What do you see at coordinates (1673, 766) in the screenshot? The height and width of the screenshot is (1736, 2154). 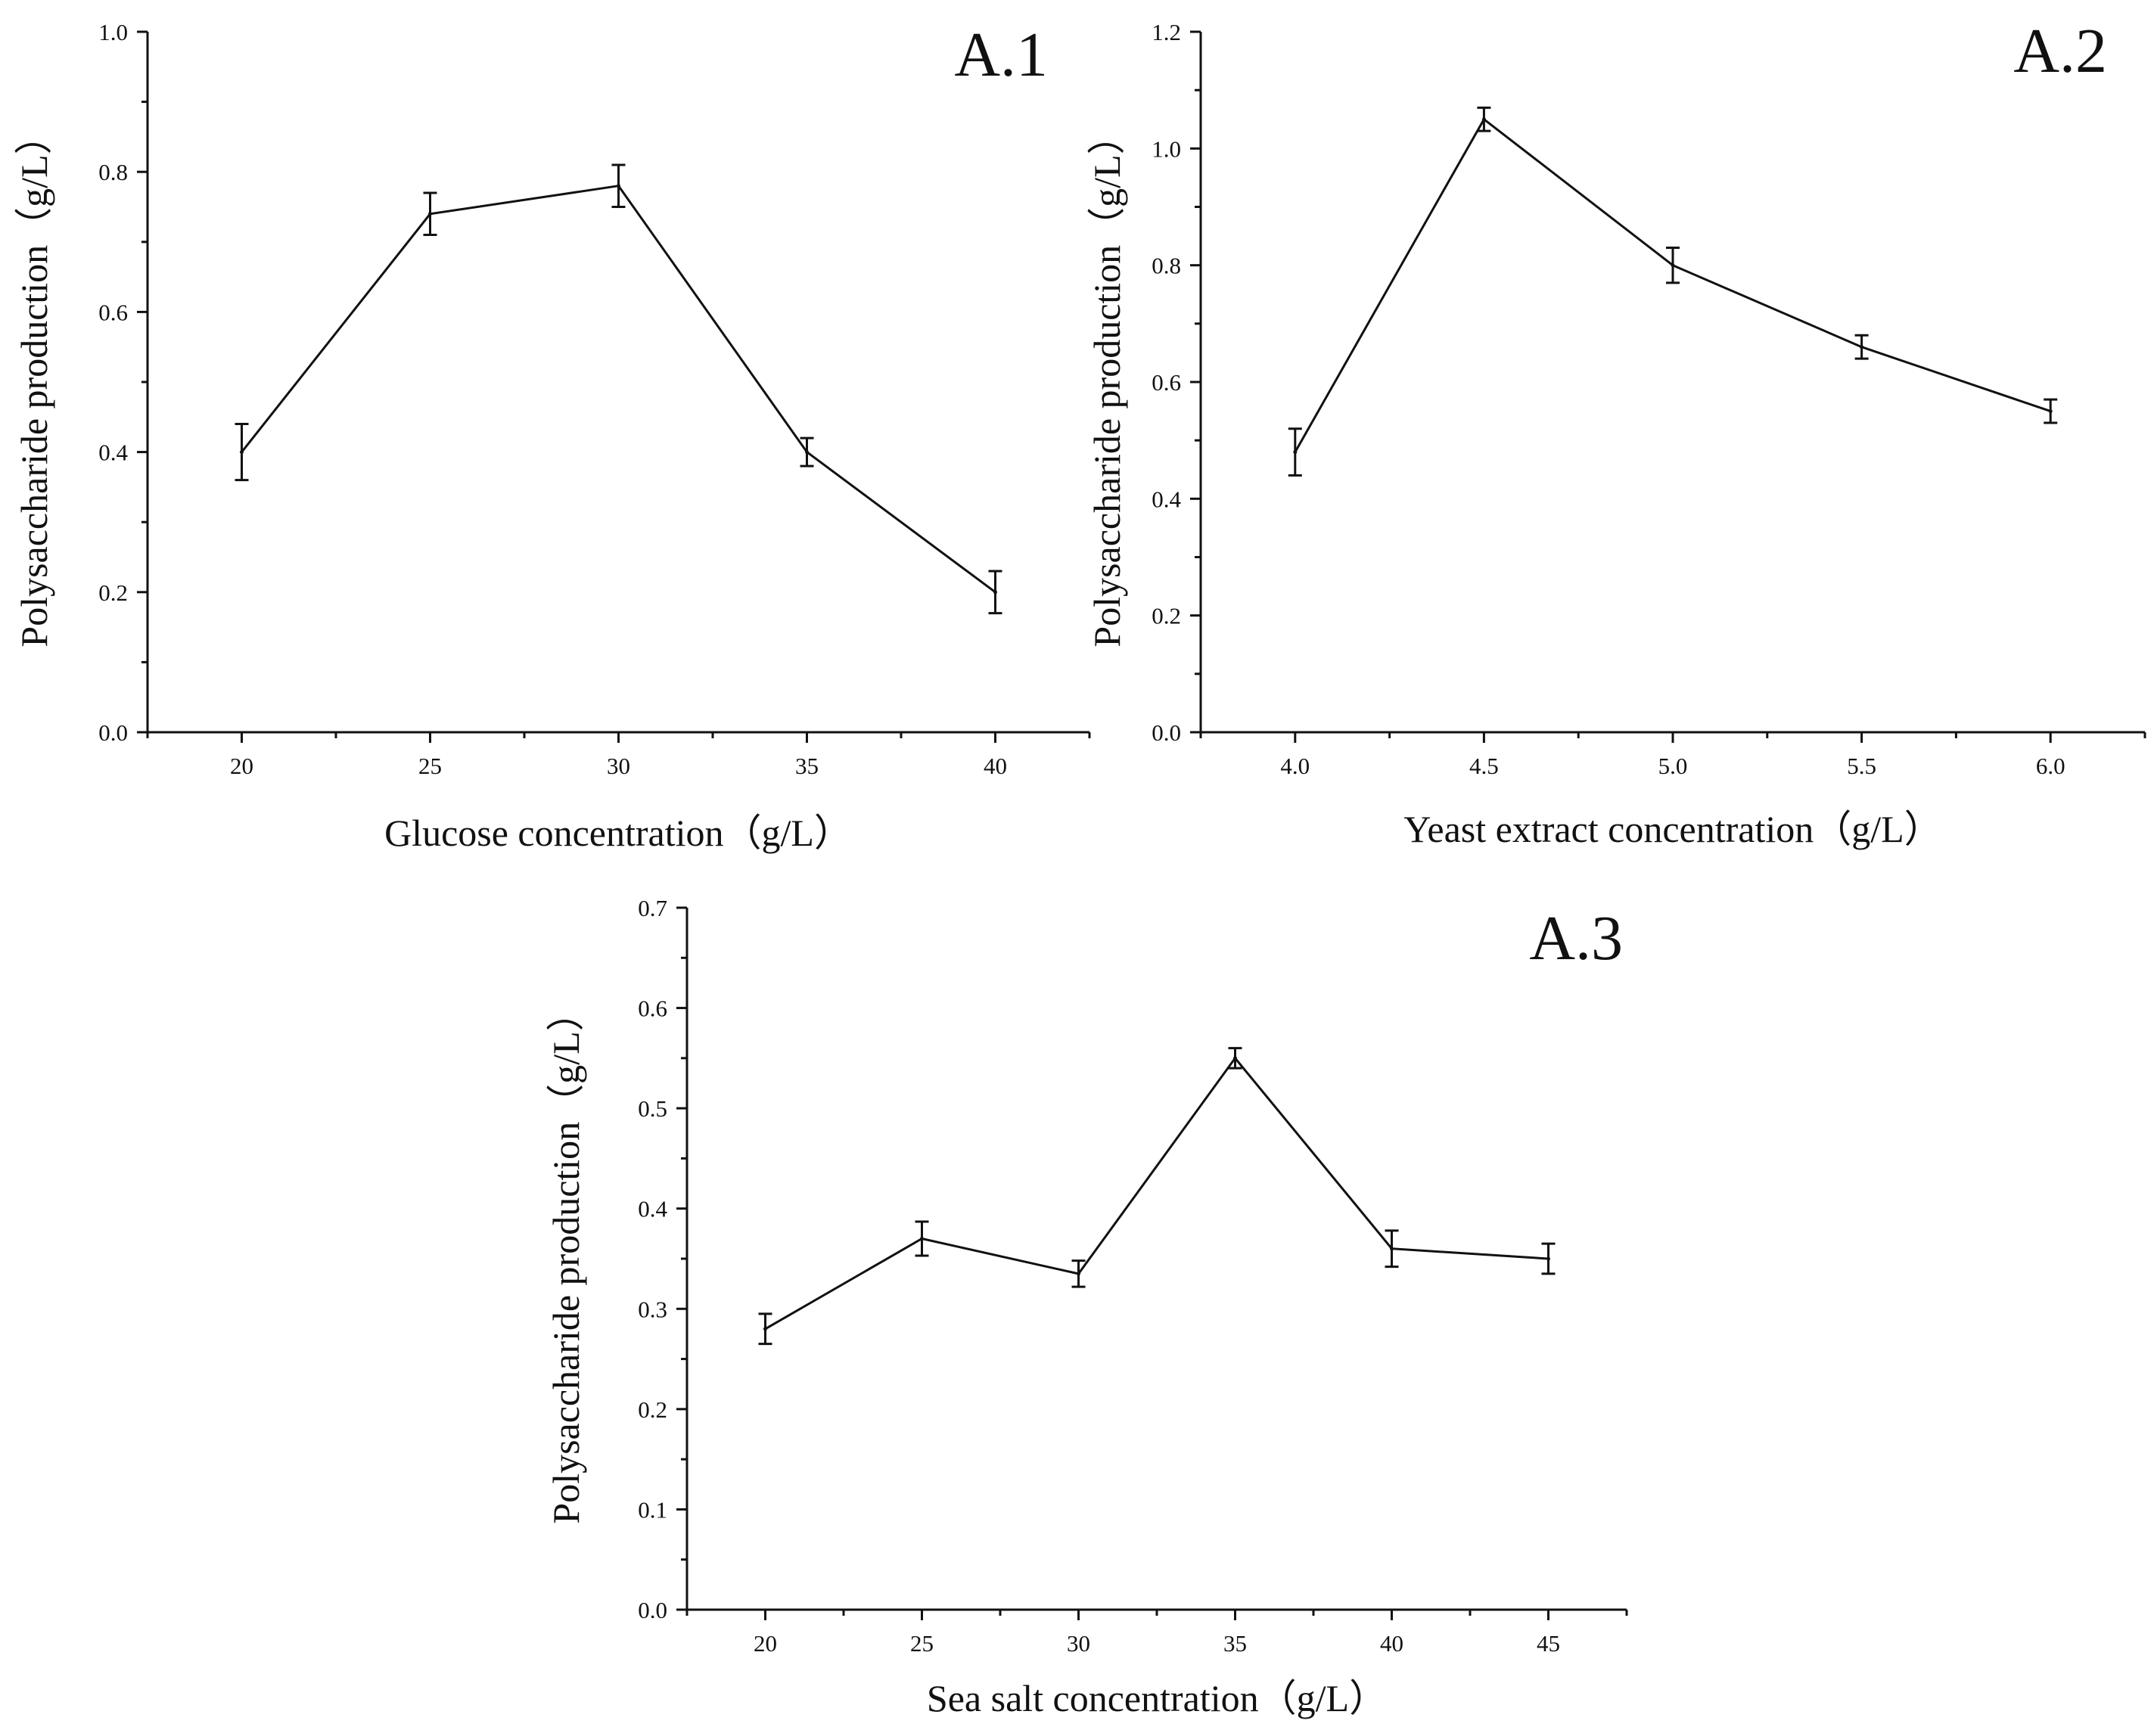 I see `x-tick-label: 5.0` at bounding box center [1673, 766].